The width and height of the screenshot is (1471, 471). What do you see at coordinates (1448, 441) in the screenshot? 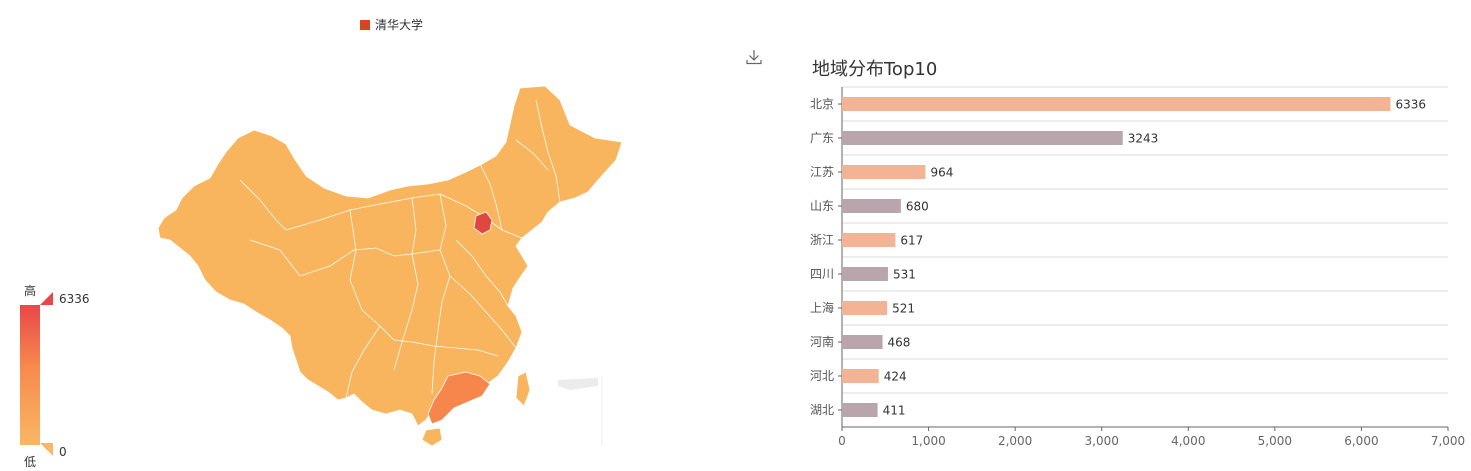
I see `x-tick-label: 7,000` at bounding box center [1448, 441].